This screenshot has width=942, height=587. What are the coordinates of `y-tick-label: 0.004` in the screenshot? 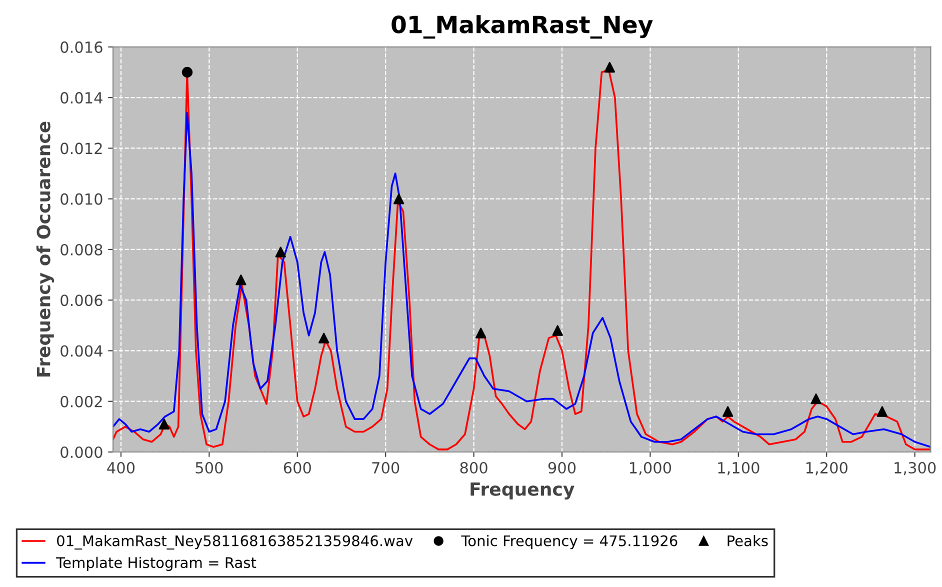 It's located at (81, 351).